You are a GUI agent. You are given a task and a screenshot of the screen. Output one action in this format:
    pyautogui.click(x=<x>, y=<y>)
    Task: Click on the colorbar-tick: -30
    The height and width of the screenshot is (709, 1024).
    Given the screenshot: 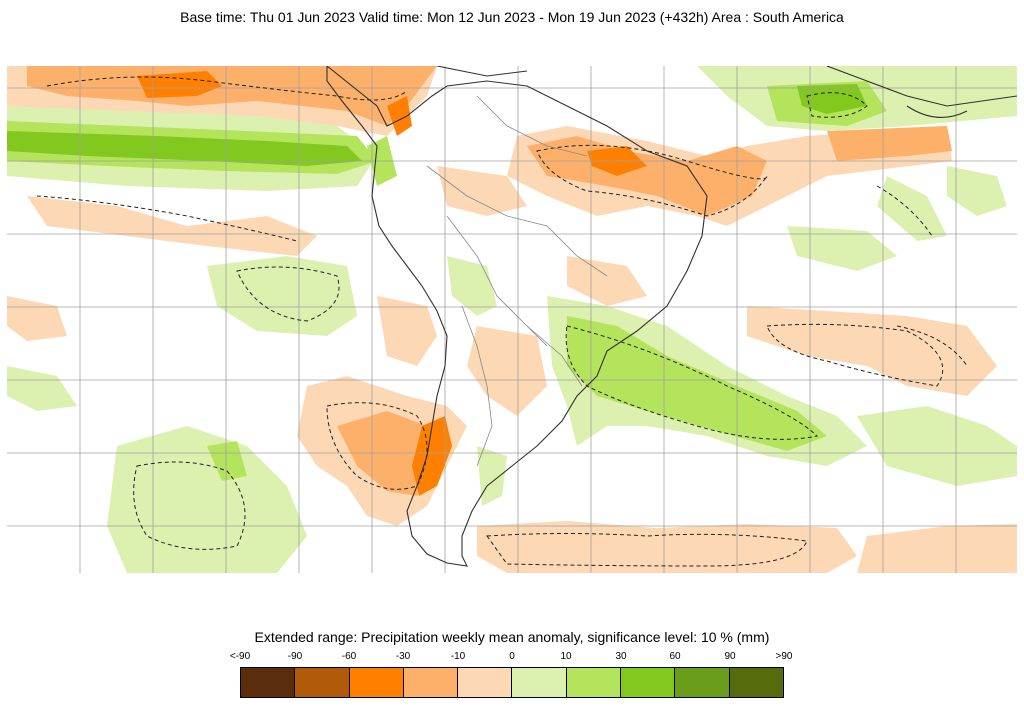 What is the action you would take?
    pyautogui.click(x=403, y=656)
    